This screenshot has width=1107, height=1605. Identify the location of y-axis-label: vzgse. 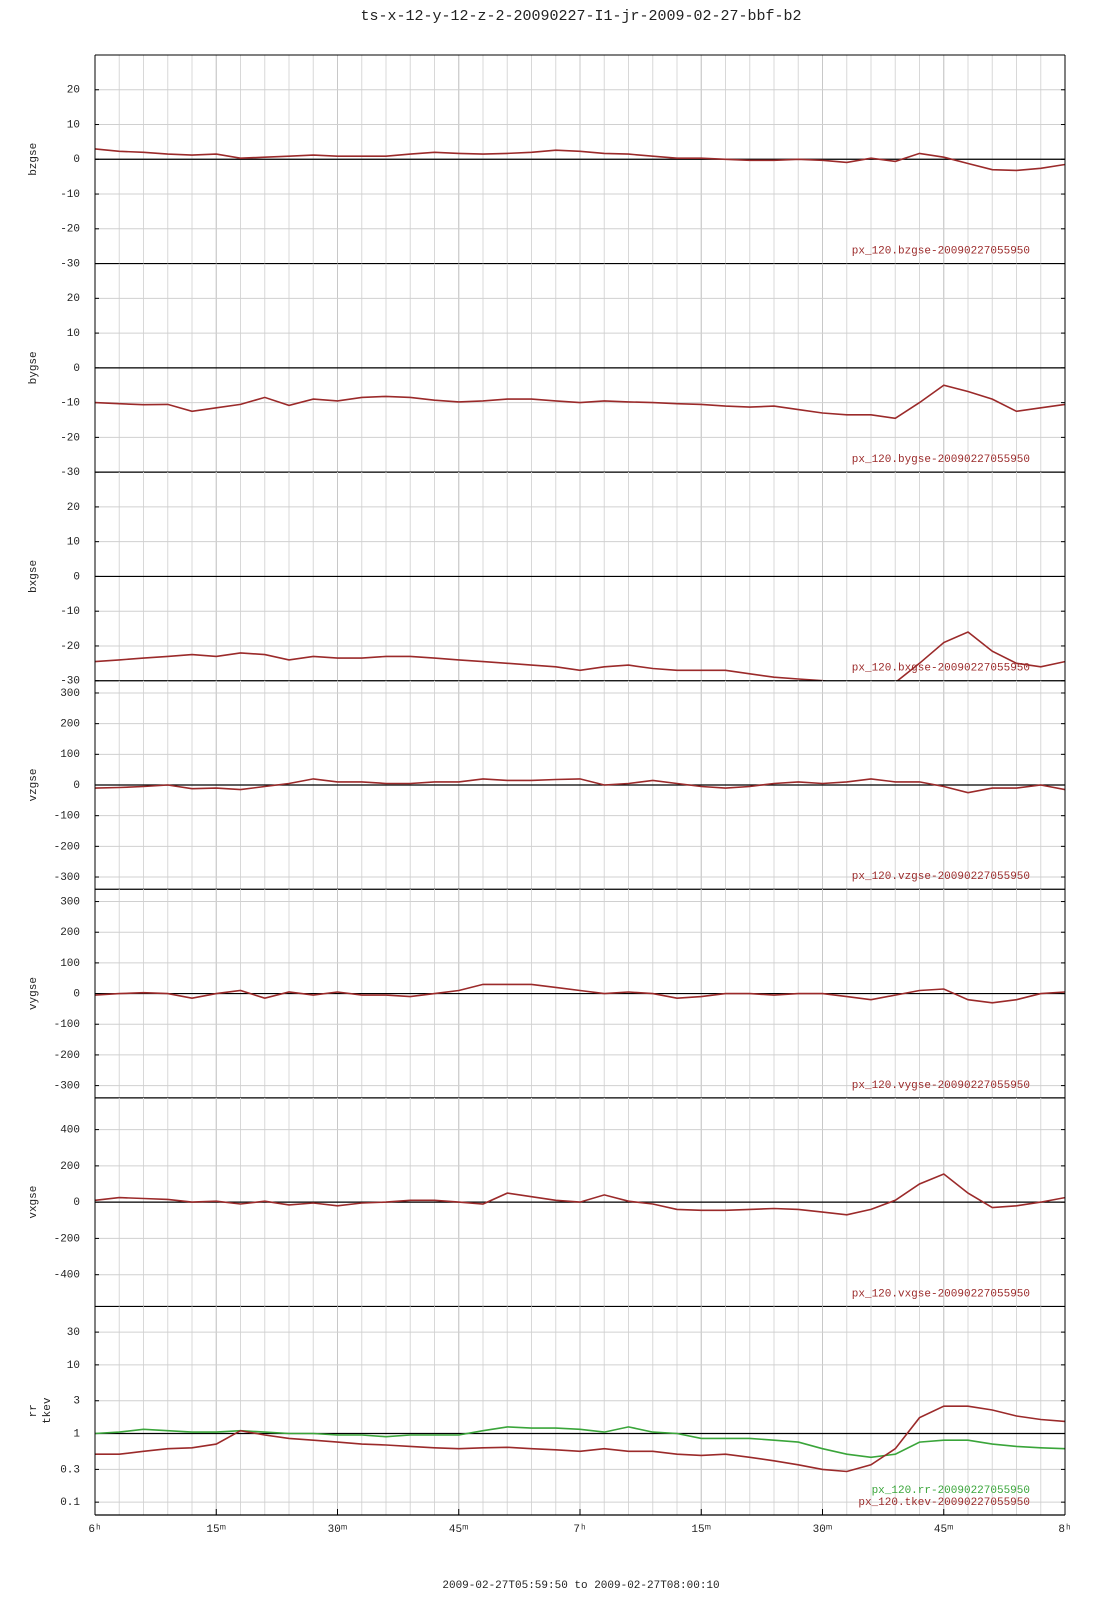
(34, 784).